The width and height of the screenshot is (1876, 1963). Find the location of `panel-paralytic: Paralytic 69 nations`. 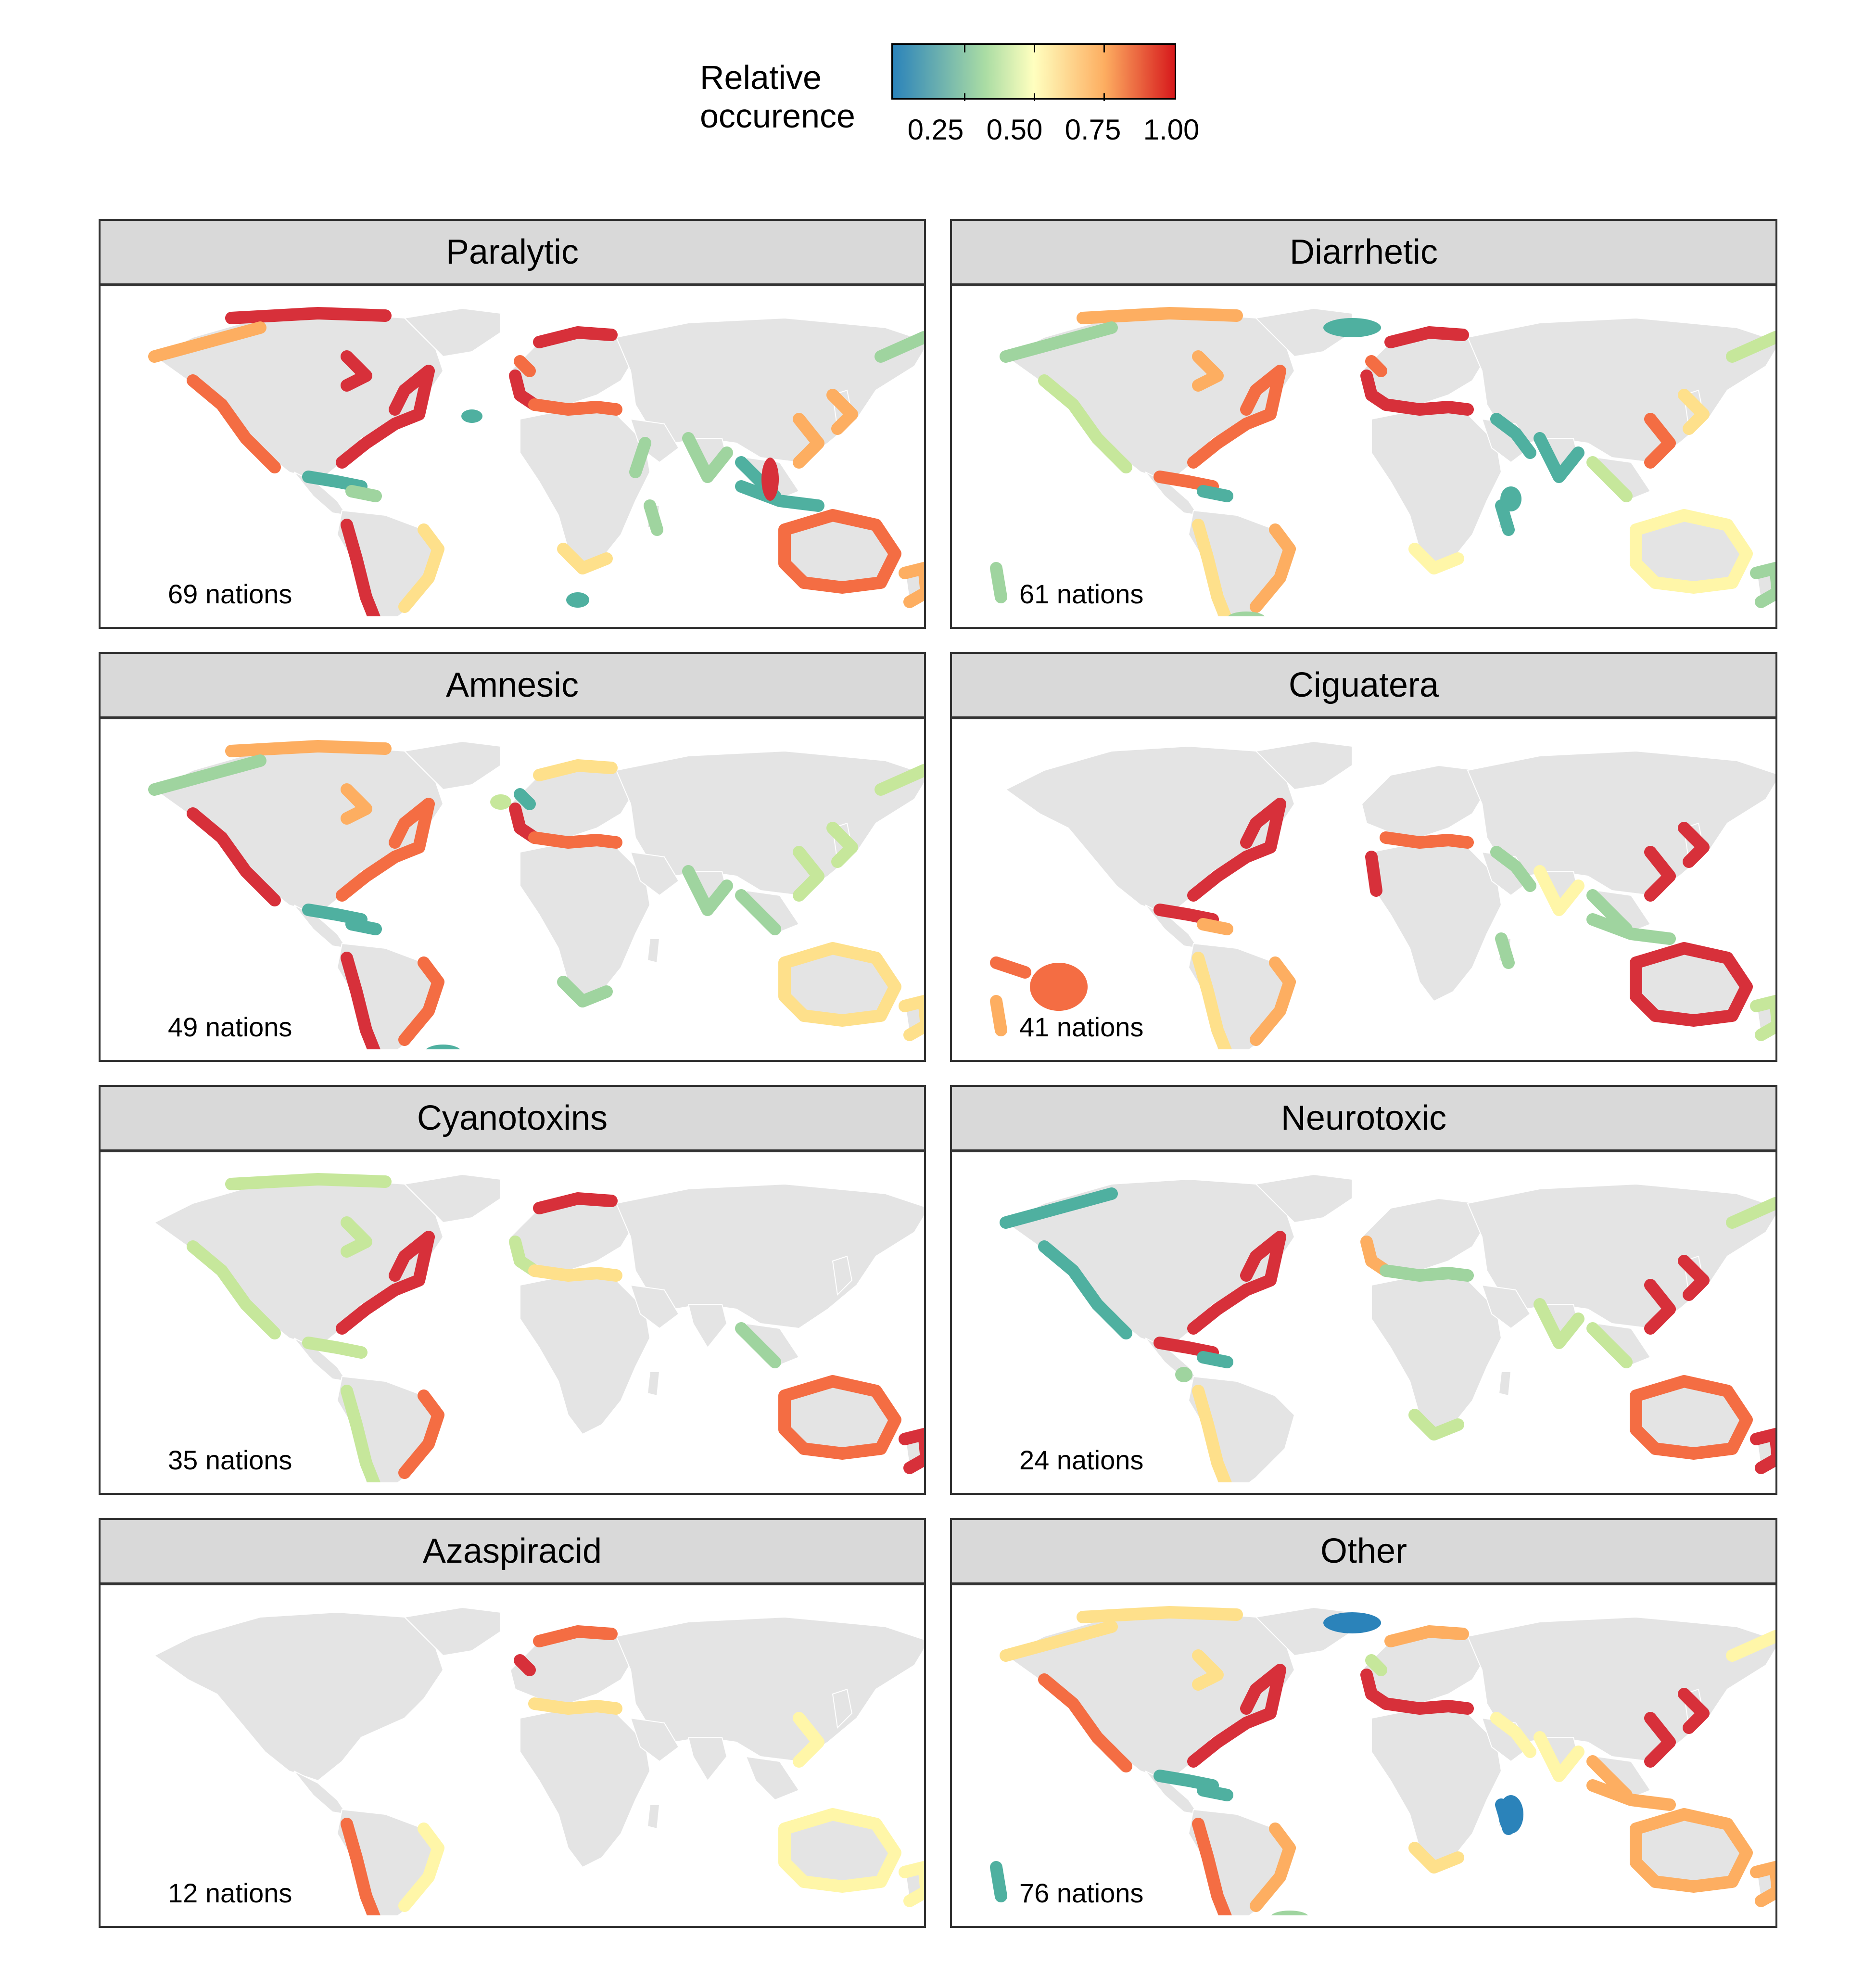

panel-paralytic: Paralytic 69 nations is located at coordinates (512, 424).